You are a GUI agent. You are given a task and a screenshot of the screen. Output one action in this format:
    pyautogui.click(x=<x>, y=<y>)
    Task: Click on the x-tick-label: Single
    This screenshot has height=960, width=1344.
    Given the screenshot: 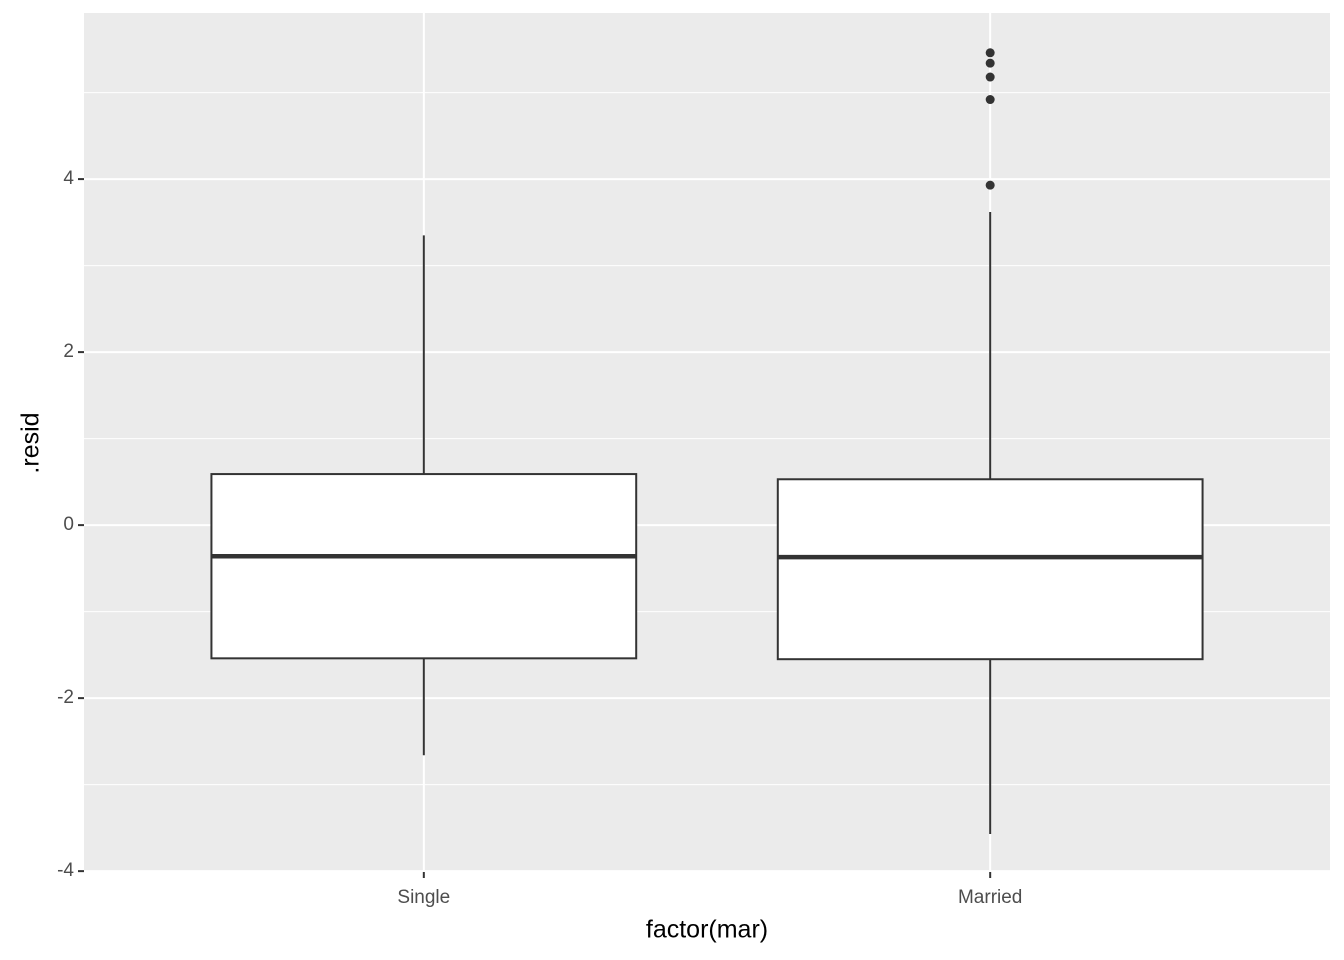 What is the action you would take?
    pyautogui.click(x=423, y=897)
    